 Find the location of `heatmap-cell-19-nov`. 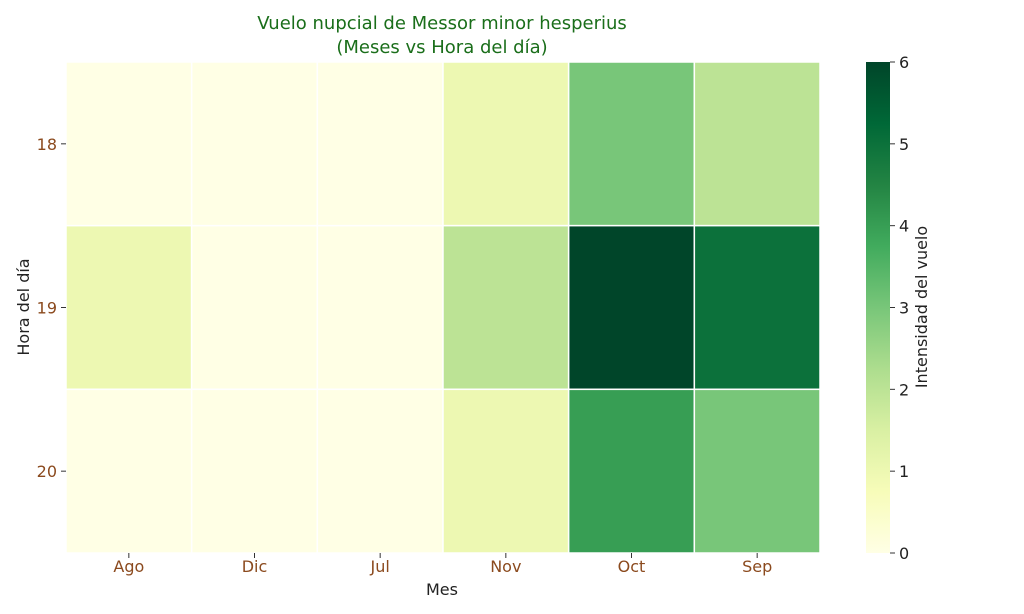

heatmap-cell-19-nov is located at coordinates (506, 307).